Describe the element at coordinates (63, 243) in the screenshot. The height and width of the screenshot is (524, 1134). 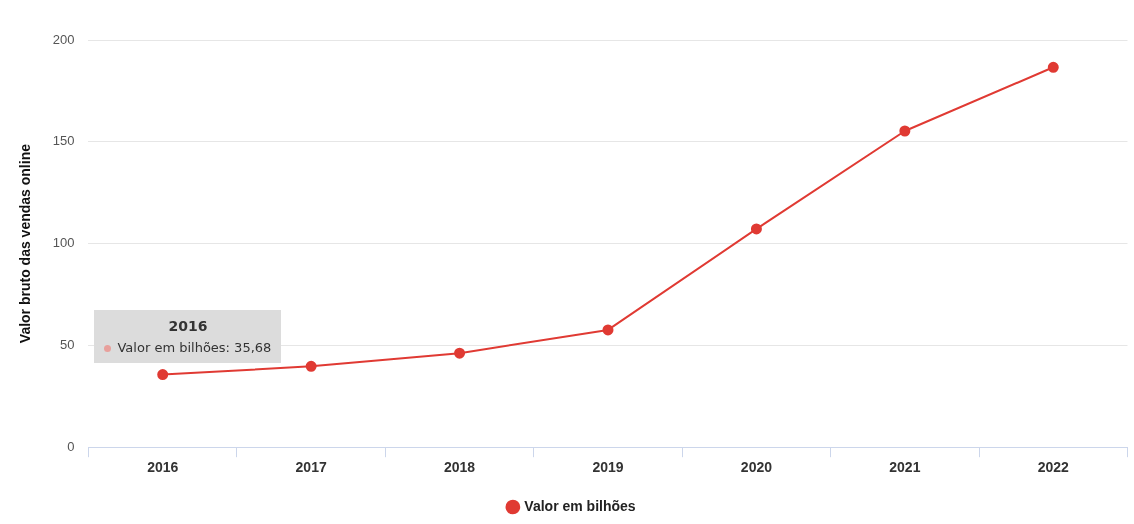
I see `y-tick-label: 100` at that location.